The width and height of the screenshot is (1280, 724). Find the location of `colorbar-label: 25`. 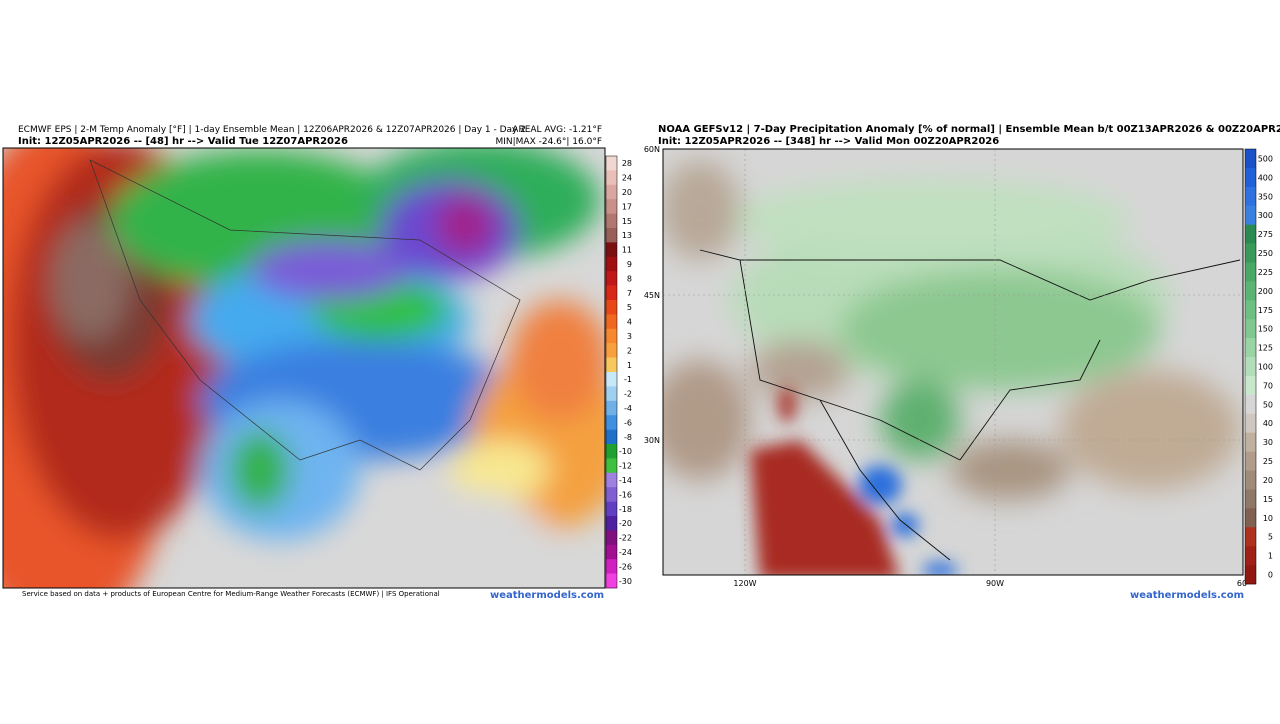

colorbar-label: 25 is located at coordinates (1268, 461).